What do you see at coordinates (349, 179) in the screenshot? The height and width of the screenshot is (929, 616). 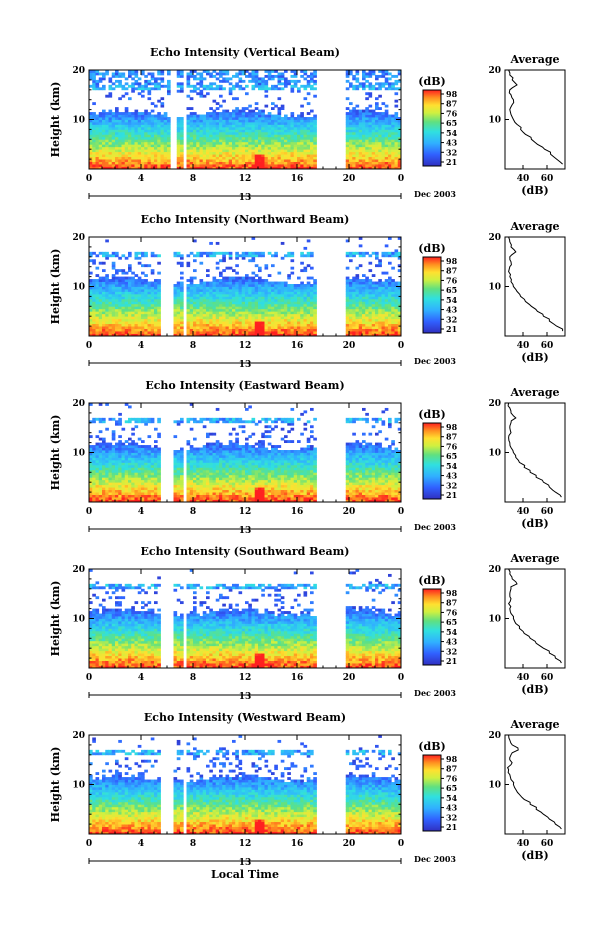 I see `x-tick-label: 20` at bounding box center [349, 179].